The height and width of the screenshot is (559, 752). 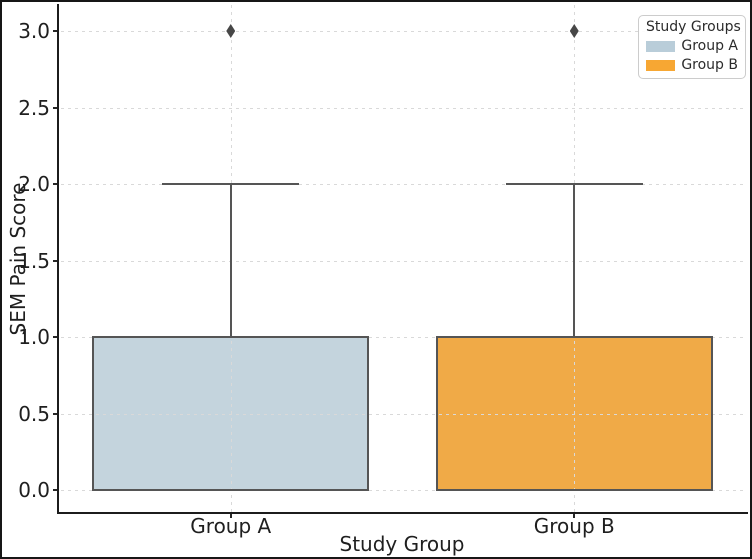 What do you see at coordinates (709, 65) in the screenshot?
I see `legend-label: Group B` at bounding box center [709, 65].